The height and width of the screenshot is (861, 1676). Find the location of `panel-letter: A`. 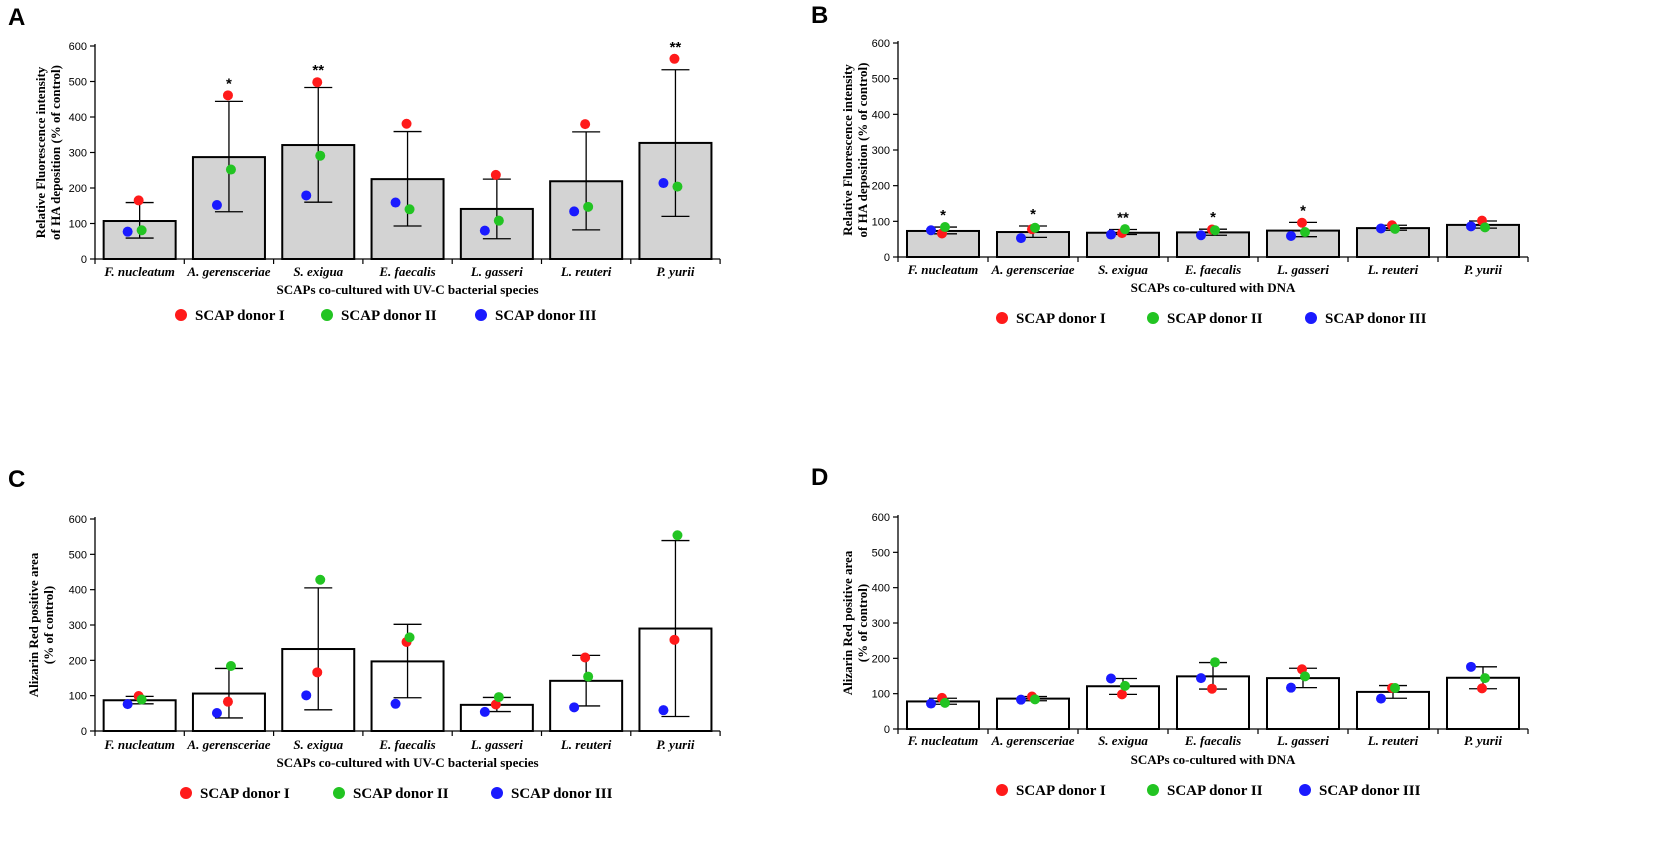

panel-letter: A is located at coordinates (16, 17).